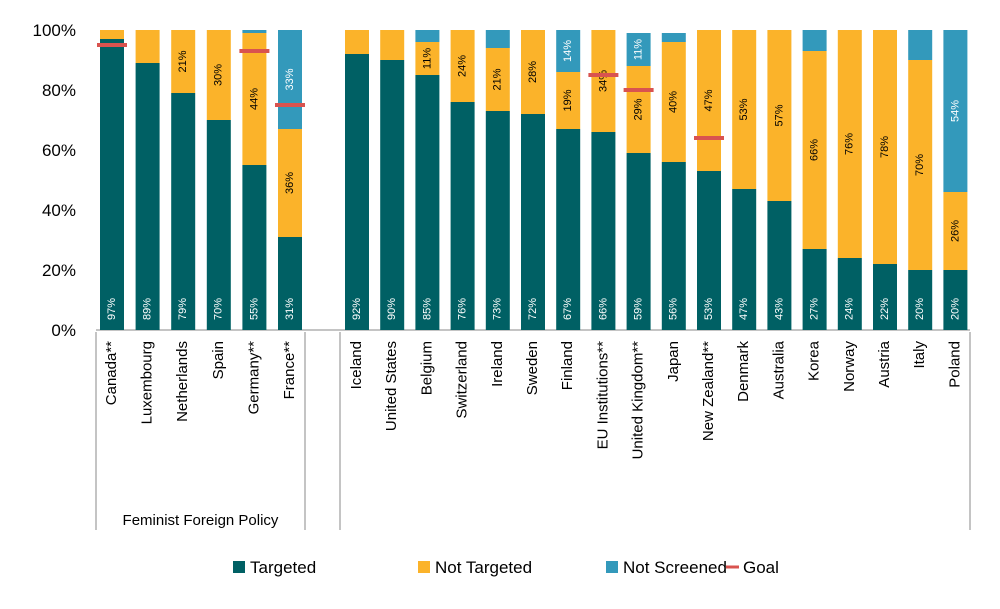 The height and width of the screenshot is (609, 1000). I want to click on x-tick-label: Netherlands, so click(182, 381).